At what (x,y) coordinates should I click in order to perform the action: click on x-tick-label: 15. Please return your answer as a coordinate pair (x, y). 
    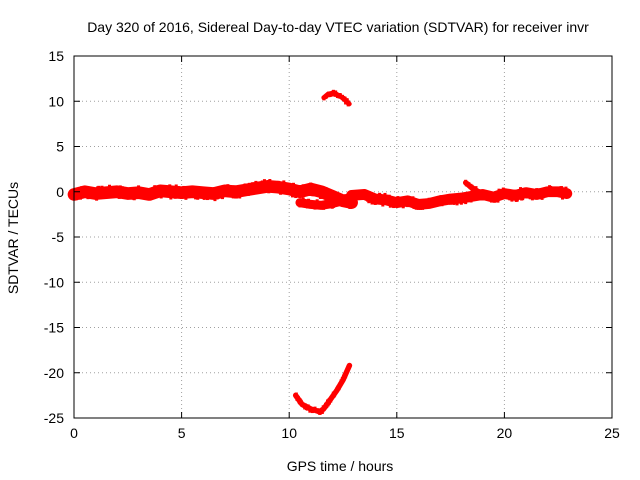
    Looking at the image, I should click on (397, 433).